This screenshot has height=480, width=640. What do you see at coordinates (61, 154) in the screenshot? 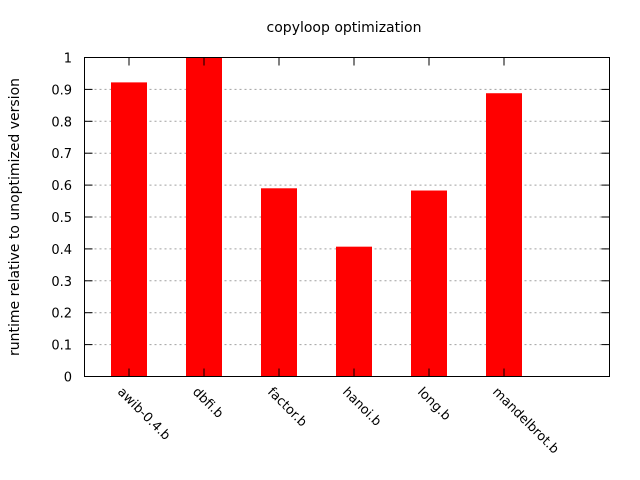
I see `y-tick-label: 0.7` at bounding box center [61, 154].